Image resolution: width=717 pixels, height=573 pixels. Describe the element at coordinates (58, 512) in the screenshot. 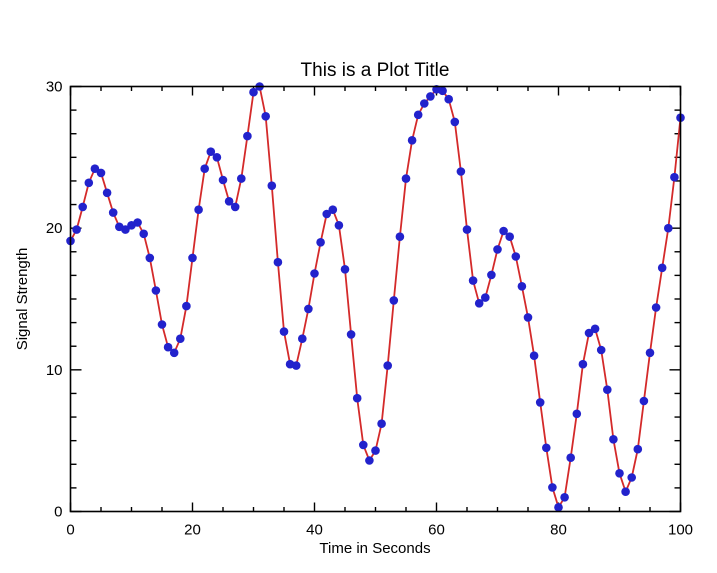

I see `y-tick-label: 0` at that location.